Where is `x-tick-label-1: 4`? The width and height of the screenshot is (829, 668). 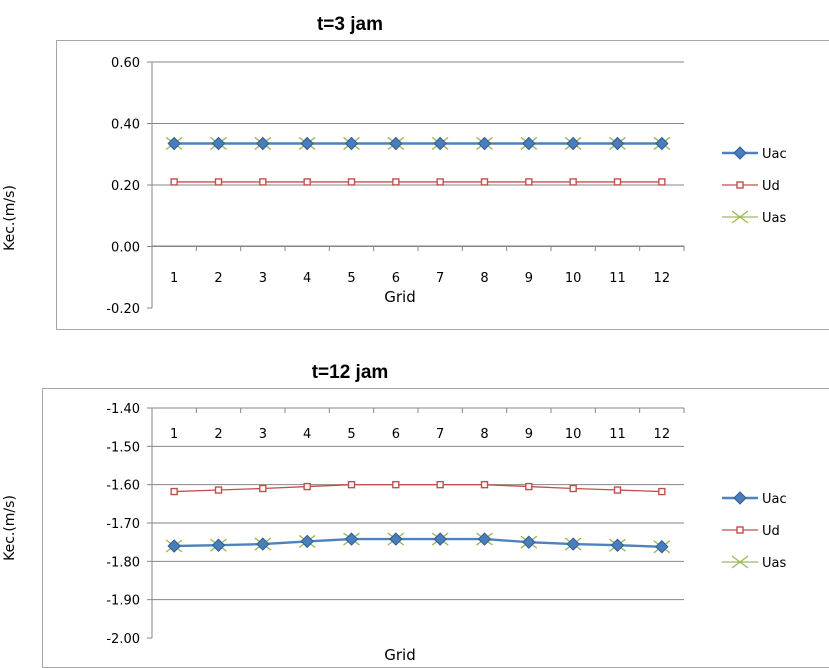 x-tick-label-1: 4 is located at coordinates (307, 278).